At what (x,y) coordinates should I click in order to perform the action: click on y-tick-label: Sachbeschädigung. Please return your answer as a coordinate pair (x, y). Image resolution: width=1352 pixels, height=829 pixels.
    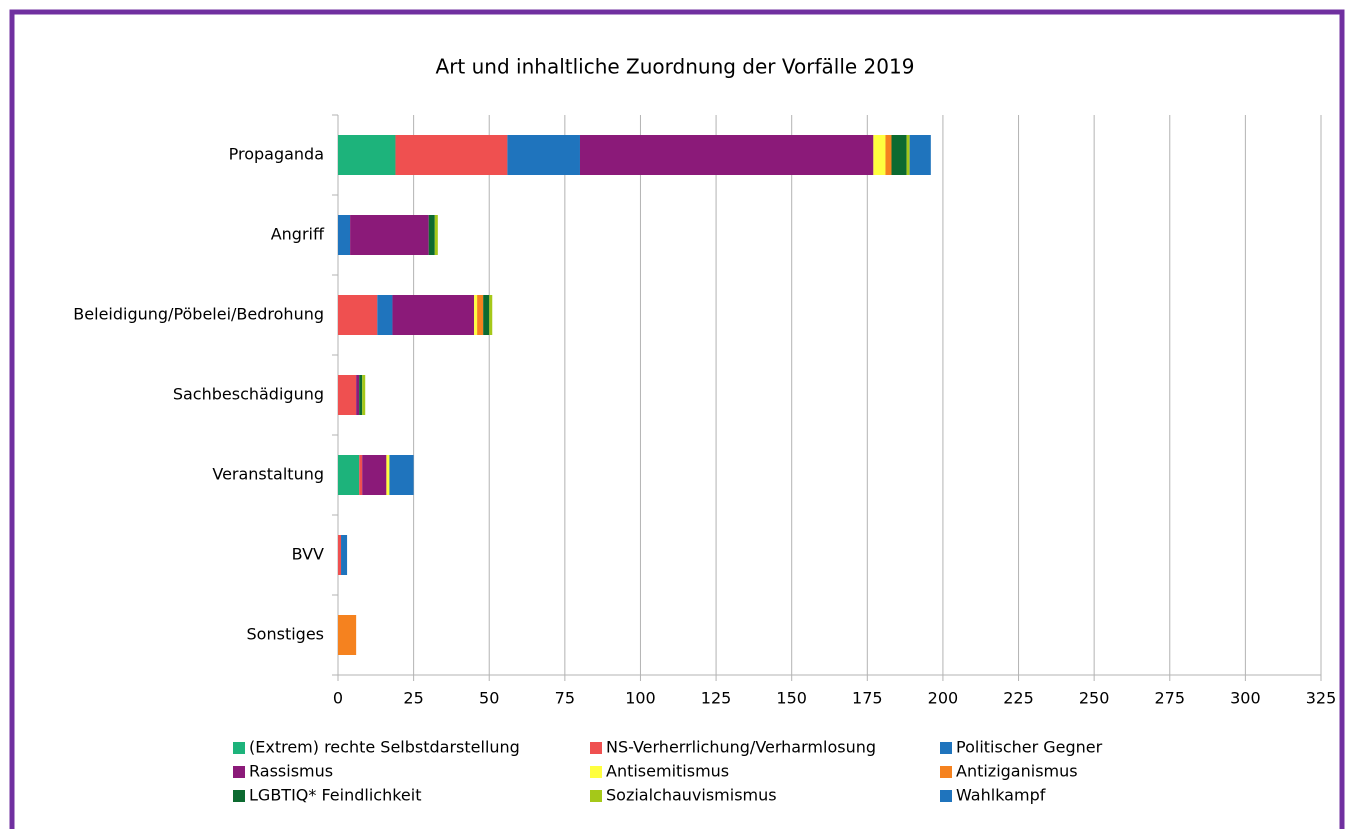
    Looking at the image, I should click on (248, 394).